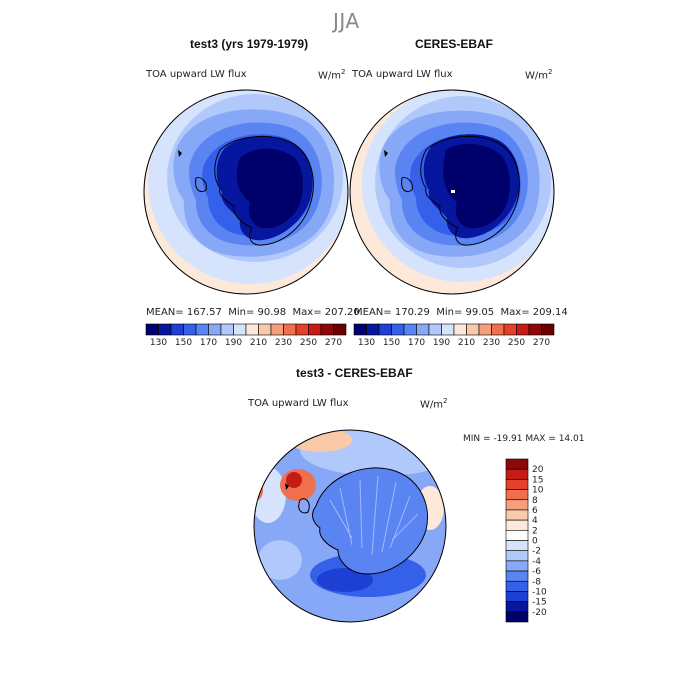 This screenshot has width=700, height=700. What do you see at coordinates (537, 480) in the screenshot?
I see `diff-colorbar-tick-label: 15` at bounding box center [537, 480].